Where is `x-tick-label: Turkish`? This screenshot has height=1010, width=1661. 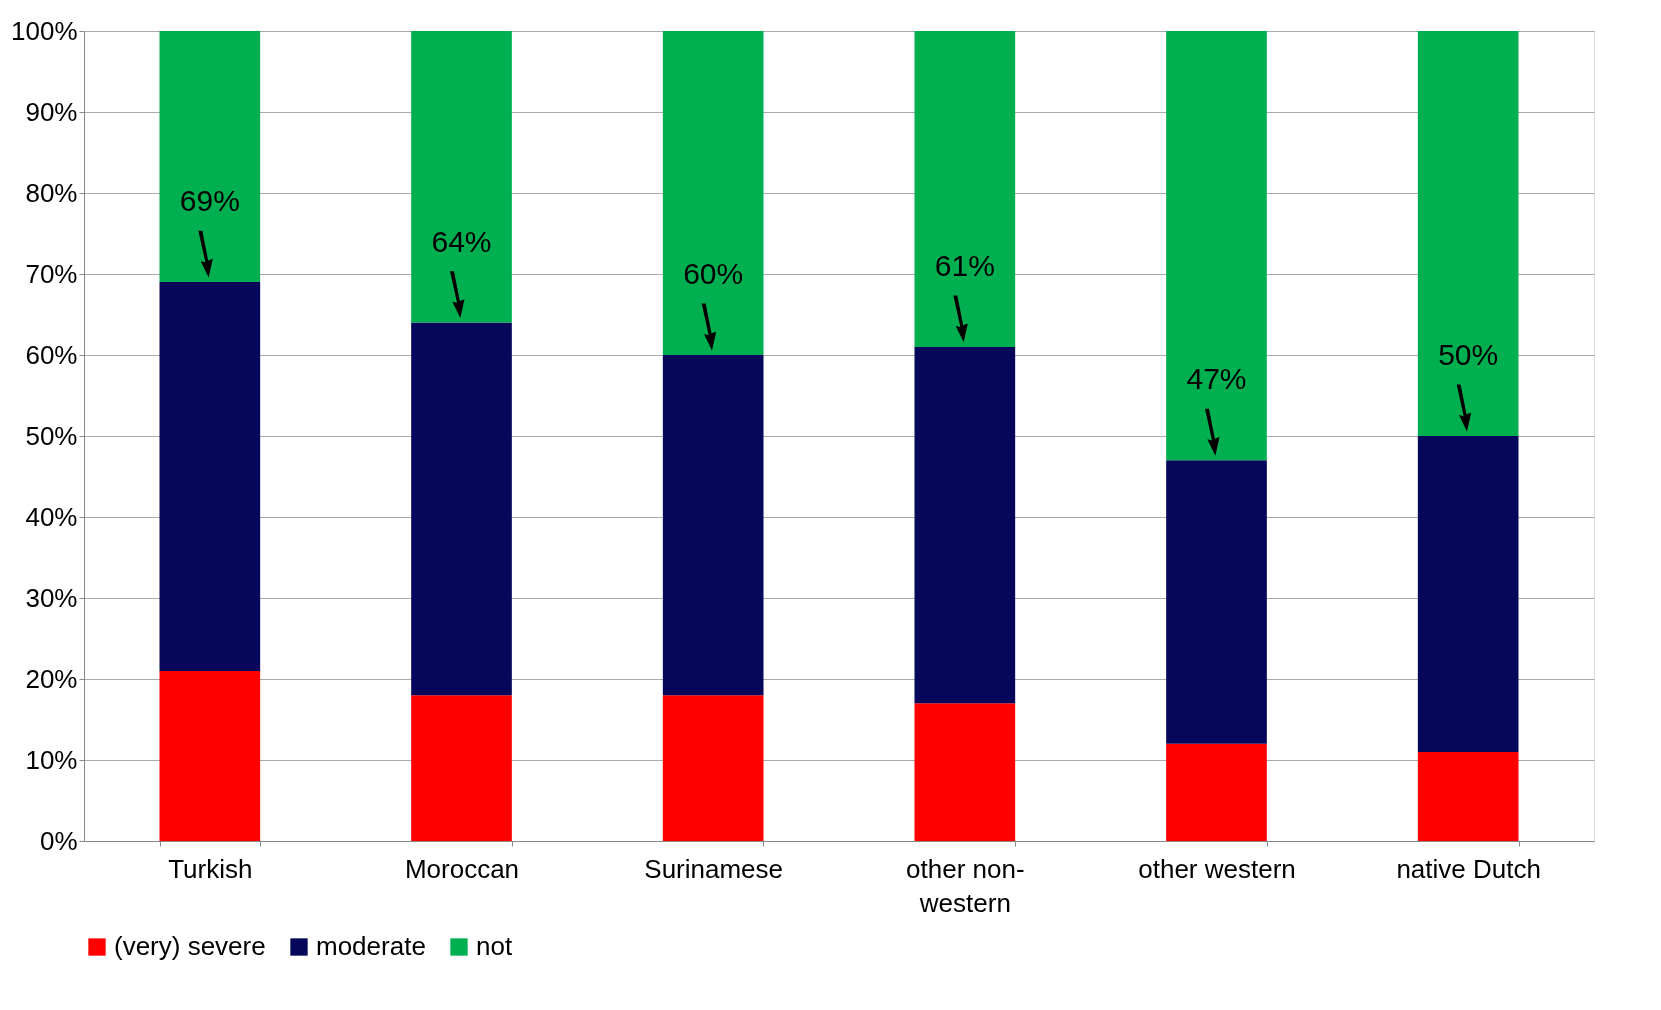
x-tick-label: Turkish is located at coordinates (210, 868).